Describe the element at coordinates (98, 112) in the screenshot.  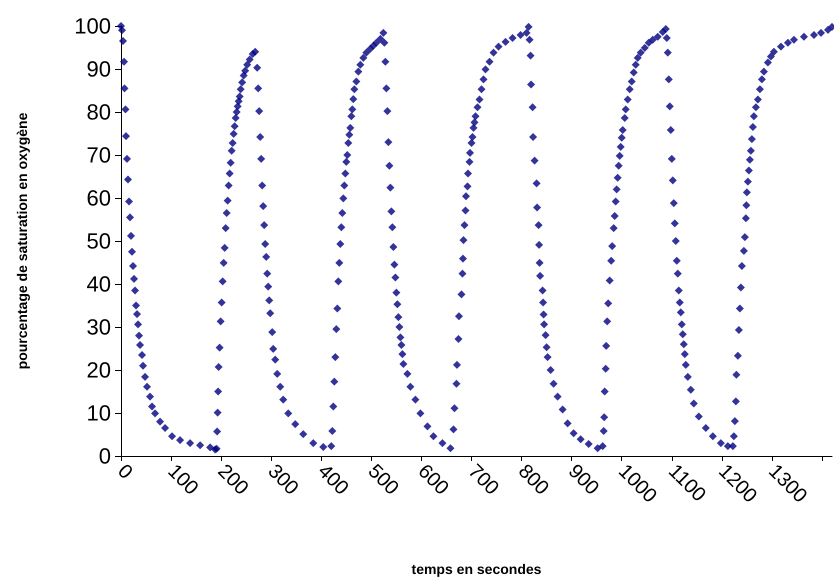
I see `y-tick-label: 80` at that location.